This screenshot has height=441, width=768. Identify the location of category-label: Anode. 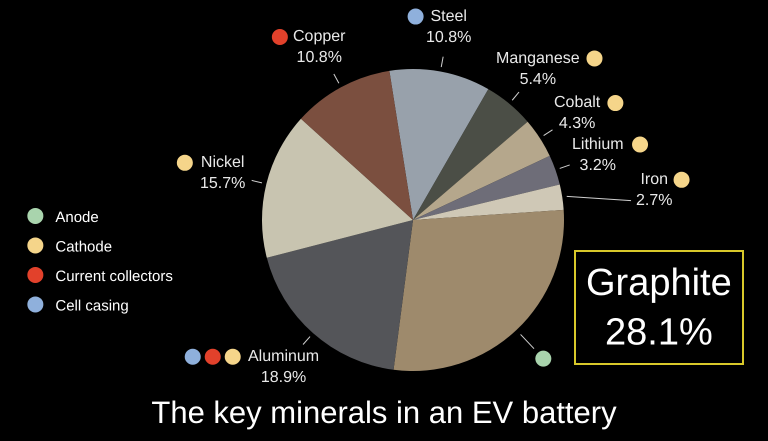
(77, 217).